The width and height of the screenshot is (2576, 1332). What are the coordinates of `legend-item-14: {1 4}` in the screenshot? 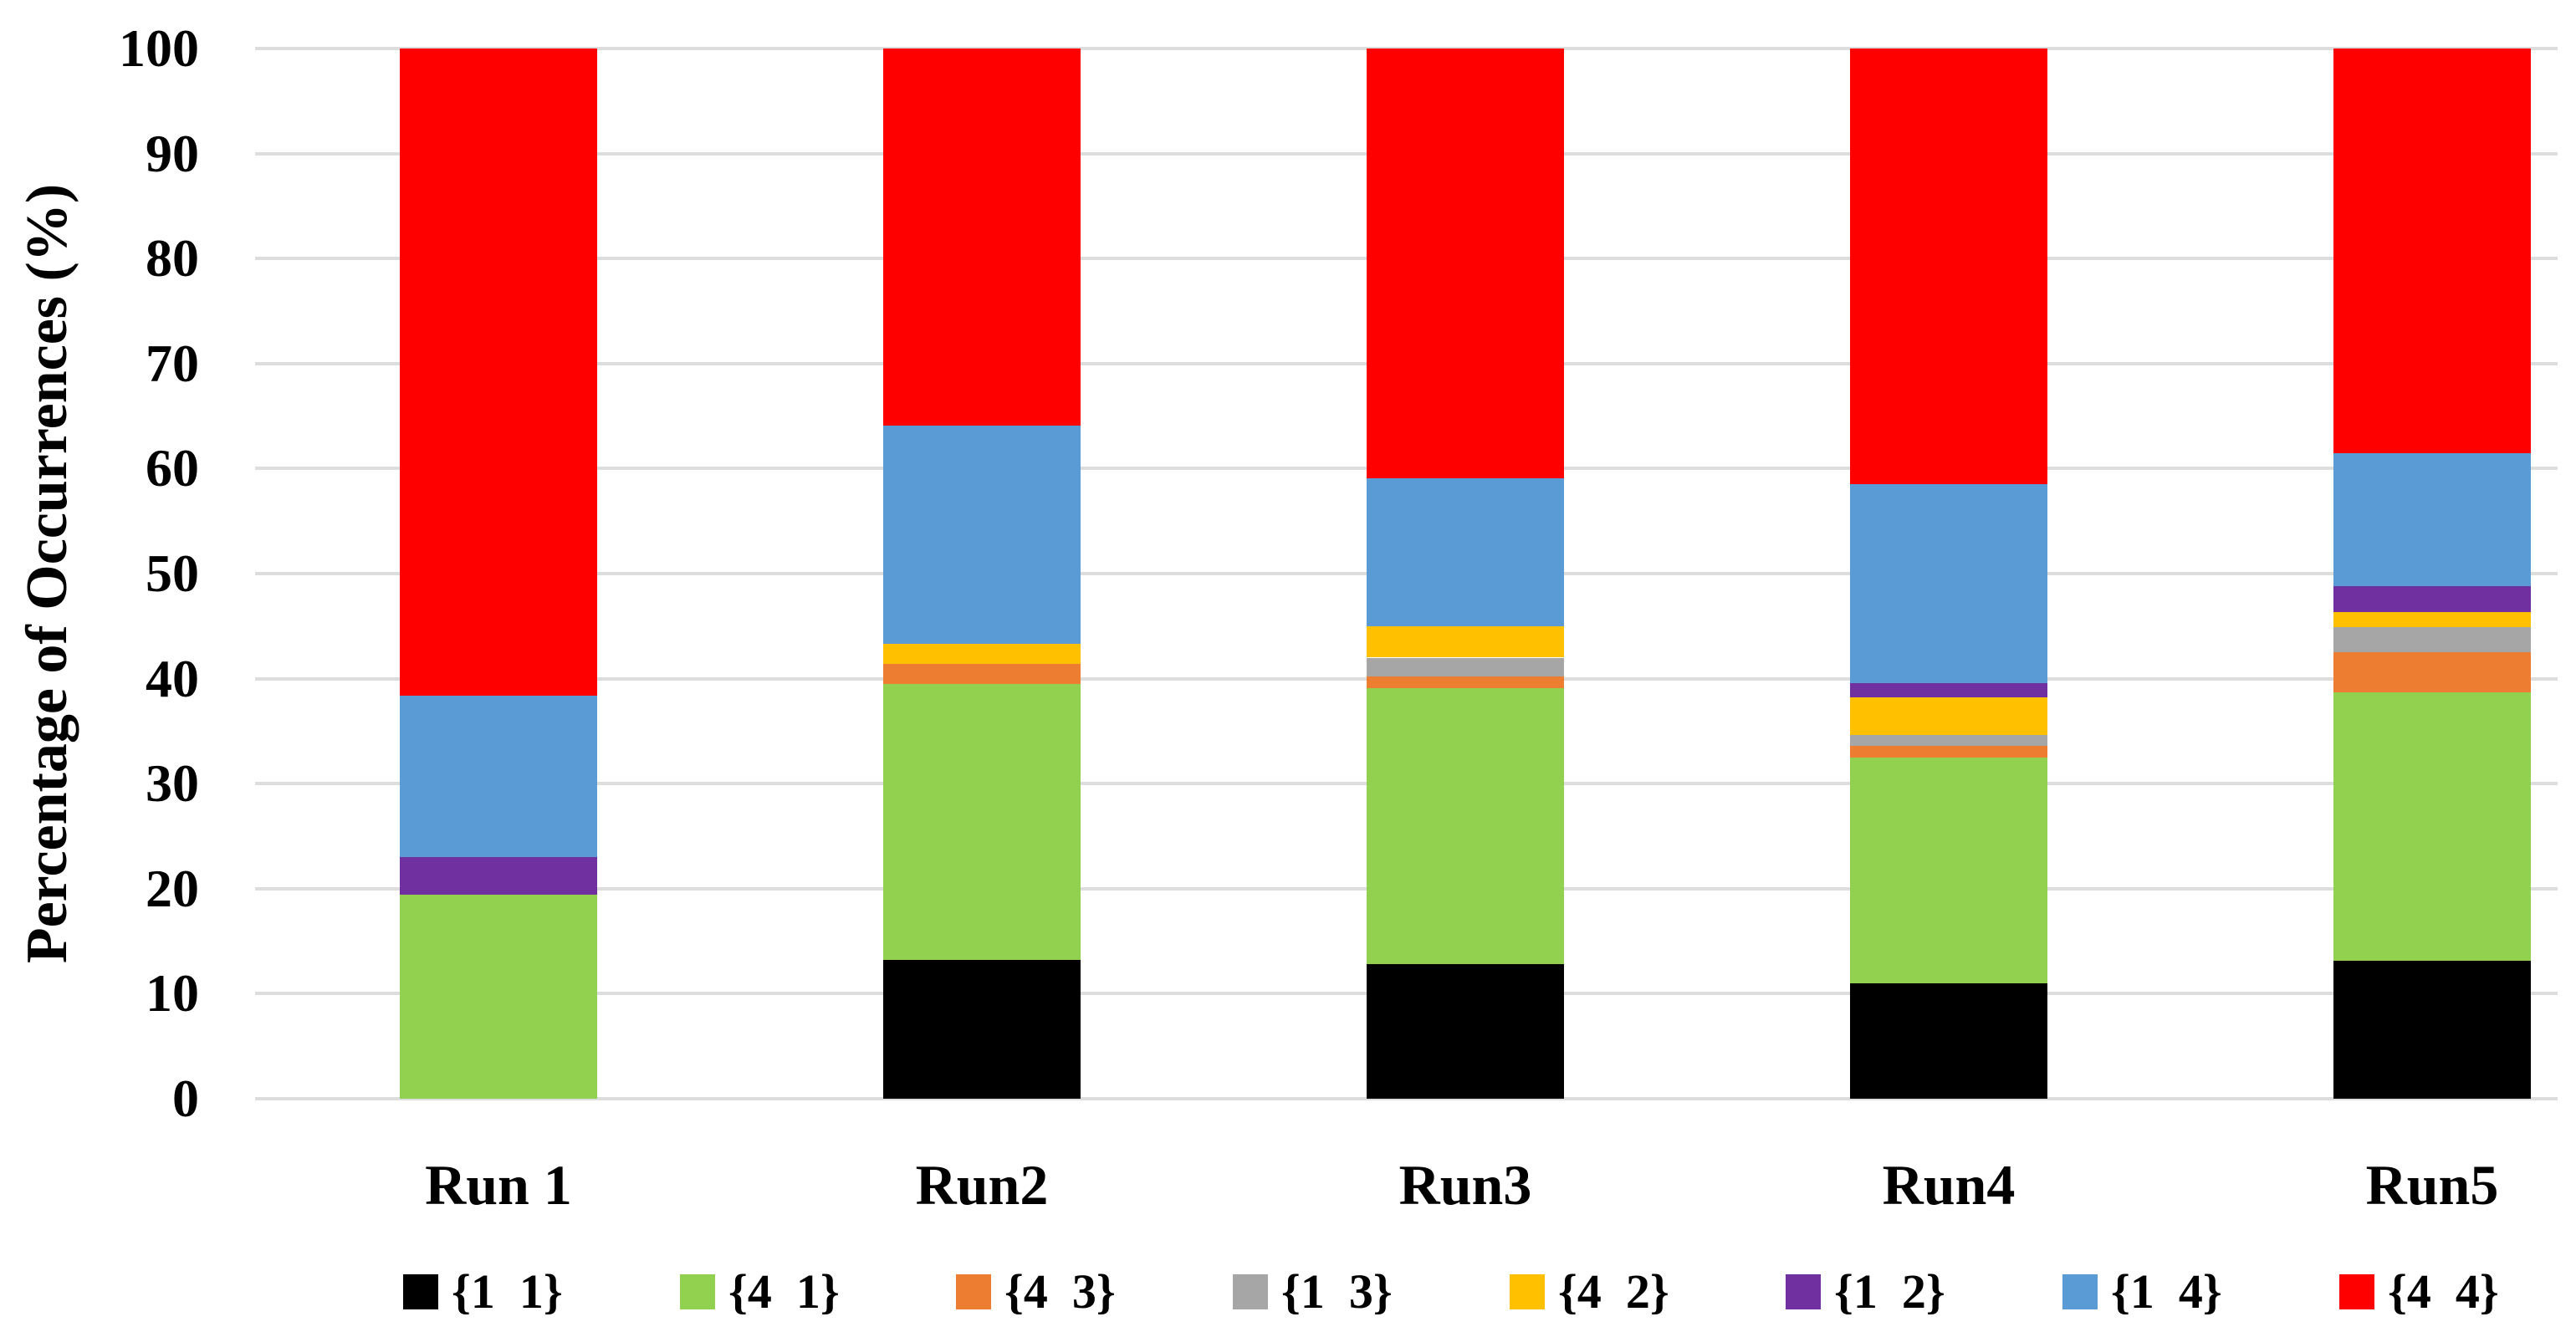 It's located at (2142, 1291).